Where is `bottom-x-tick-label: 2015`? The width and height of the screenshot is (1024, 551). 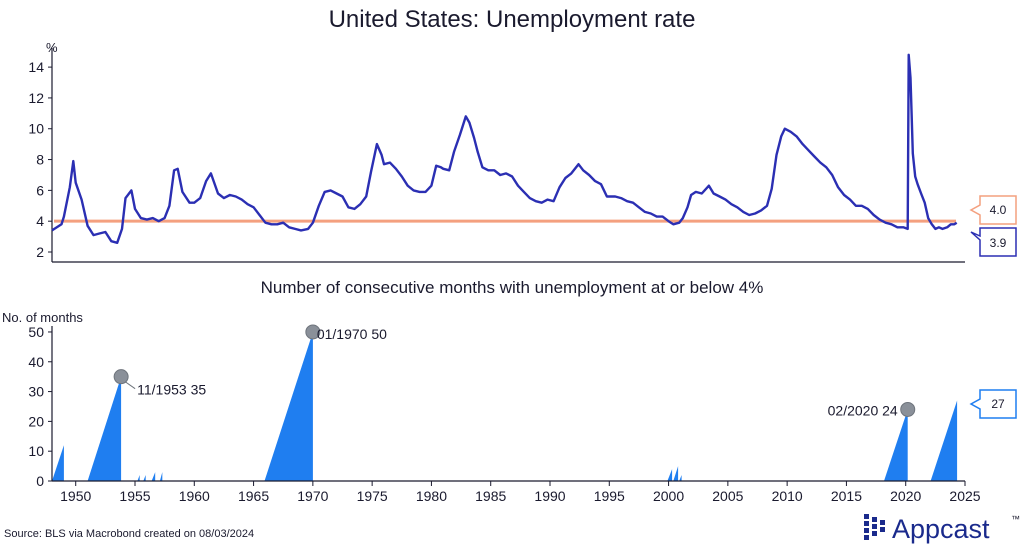
bottom-x-tick-label: 2015 is located at coordinates (846, 496).